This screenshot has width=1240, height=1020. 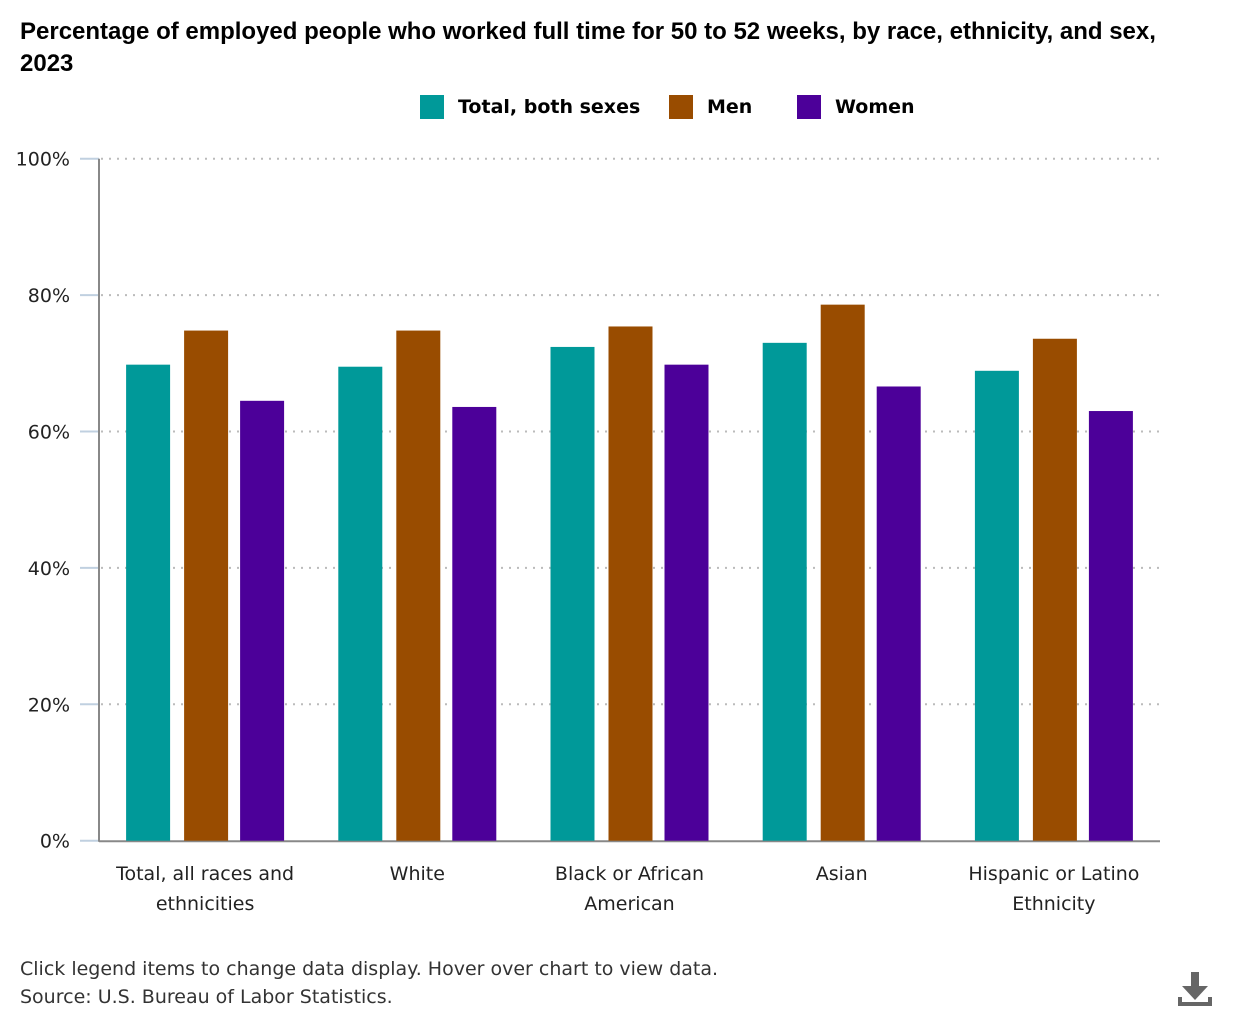 I want to click on legend-swatch-total, so click(x=432, y=107).